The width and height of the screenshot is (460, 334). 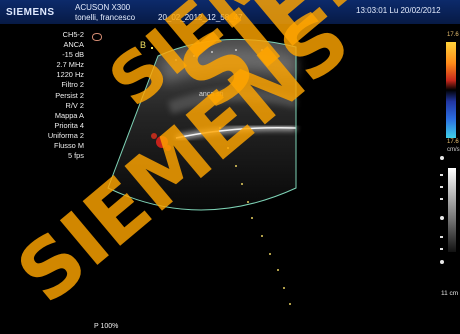 What do you see at coordinates (255, 216) in the screenshot?
I see `depth-markers` at bounding box center [255, 216].